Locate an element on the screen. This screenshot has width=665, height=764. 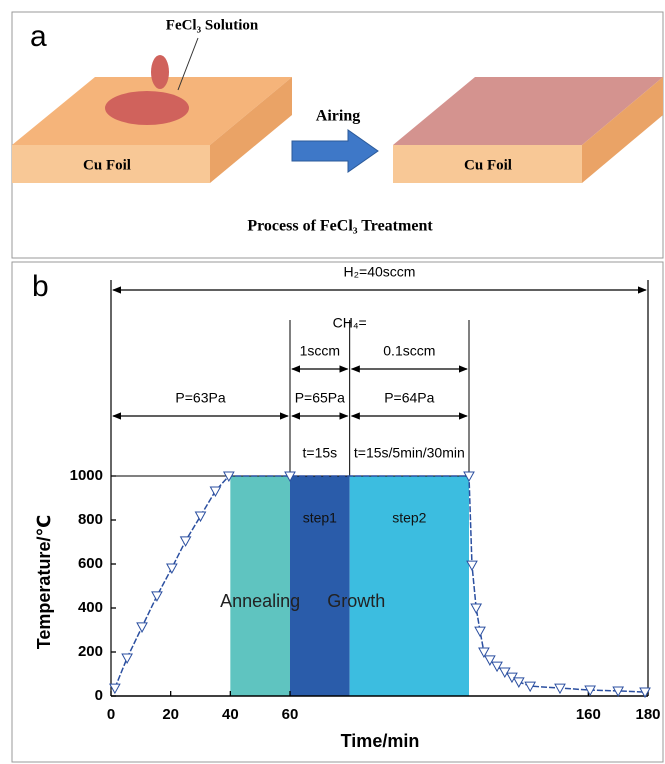
y-tick-label: 800 is located at coordinates (90, 519).